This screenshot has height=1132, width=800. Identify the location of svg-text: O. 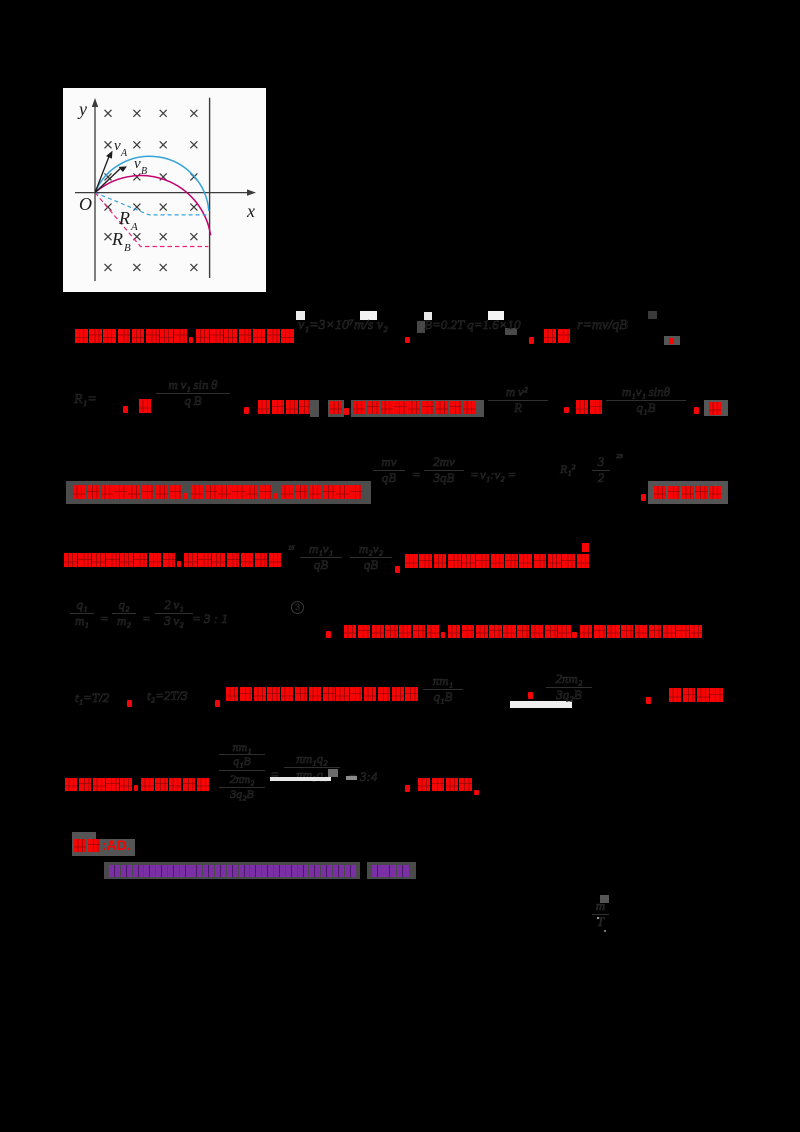
(85, 204).